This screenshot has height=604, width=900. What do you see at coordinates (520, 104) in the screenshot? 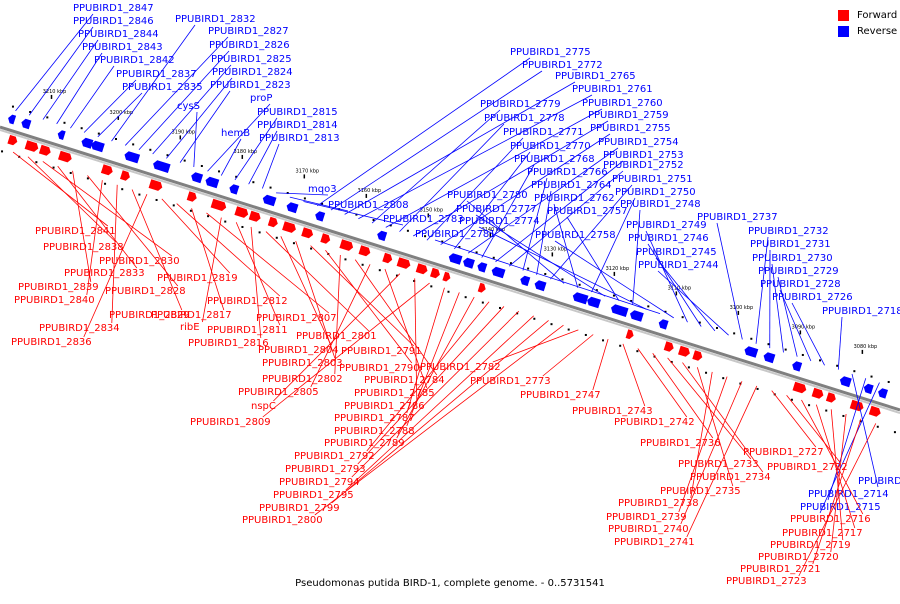
I see `gene-label: PPUBIRD1_2779` at bounding box center [520, 104].